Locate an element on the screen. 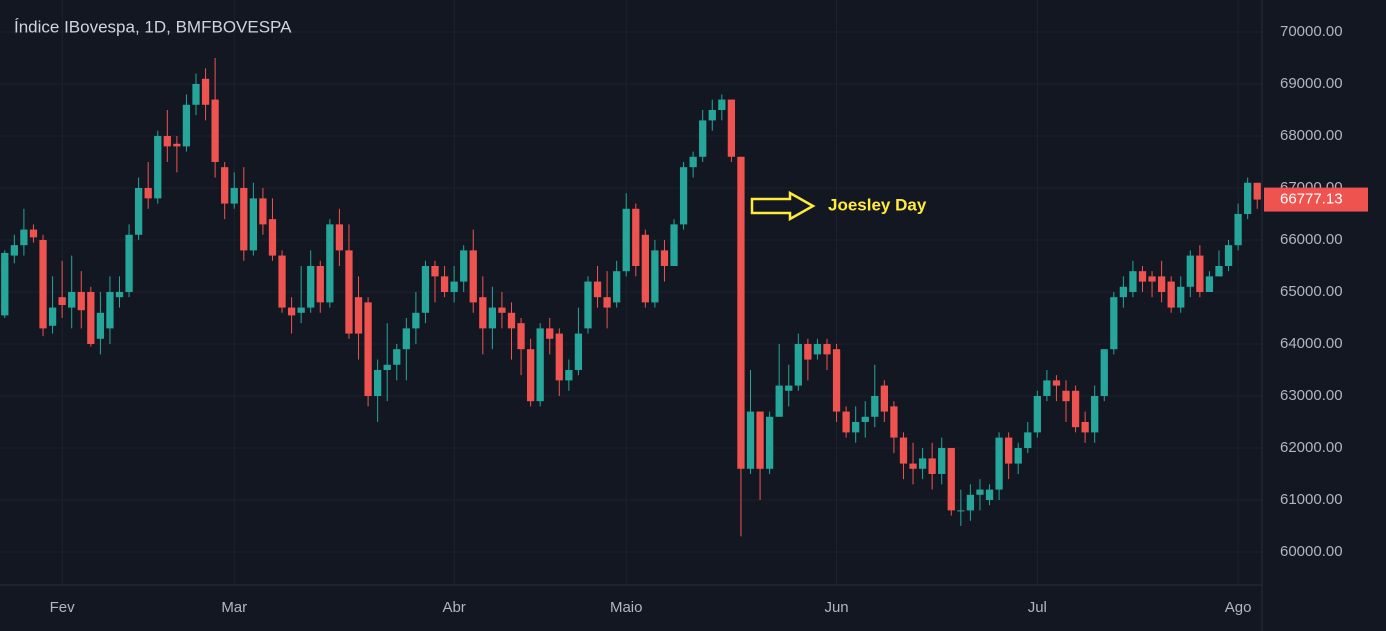  y-tick-label: 62000.00 is located at coordinates (1311, 447).